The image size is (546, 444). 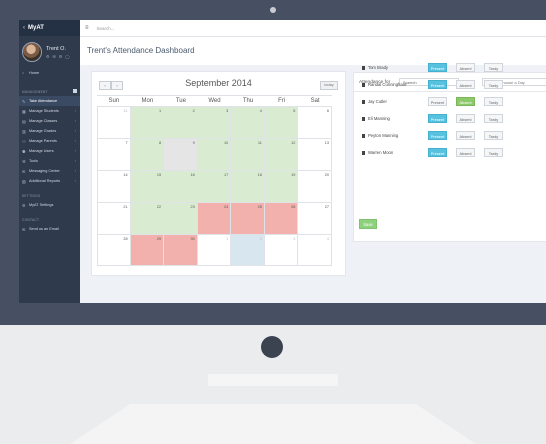 What do you see at coordinates (148, 155) in the screenshot?
I see `calendar-day: 8` at bounding box center [148, 155].